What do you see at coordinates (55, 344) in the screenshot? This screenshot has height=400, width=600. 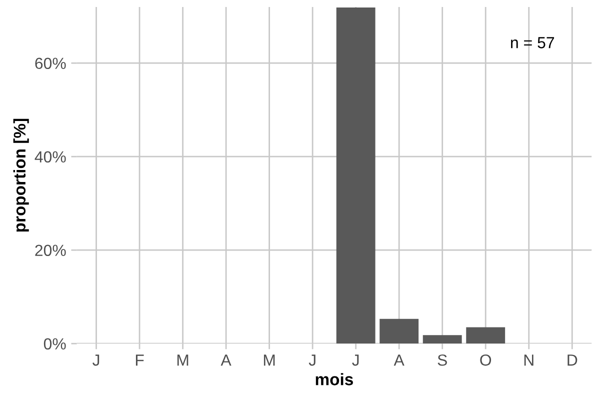 I see `y-tick-label: 0%` at bounding box center [55, 344].